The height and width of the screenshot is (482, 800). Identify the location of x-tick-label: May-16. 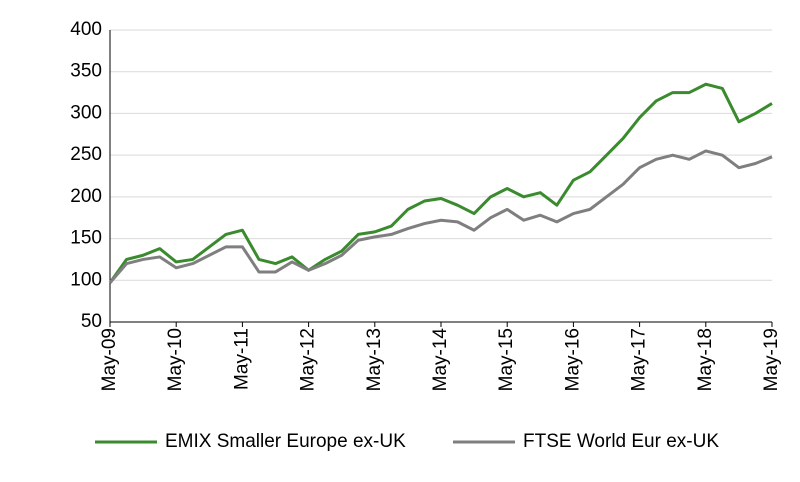
(572, 359).